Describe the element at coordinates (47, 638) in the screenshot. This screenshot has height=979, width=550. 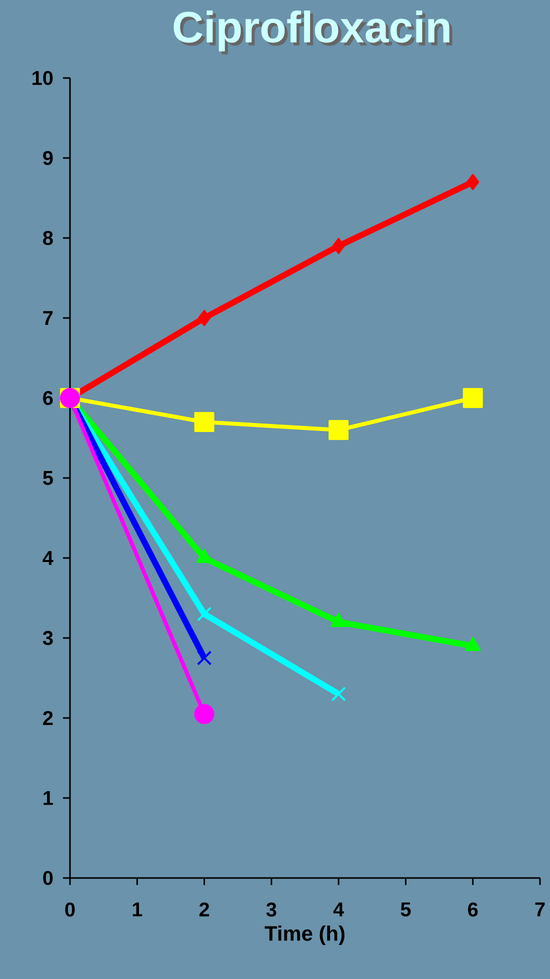
I see `y-tick-label: 3` at that location.